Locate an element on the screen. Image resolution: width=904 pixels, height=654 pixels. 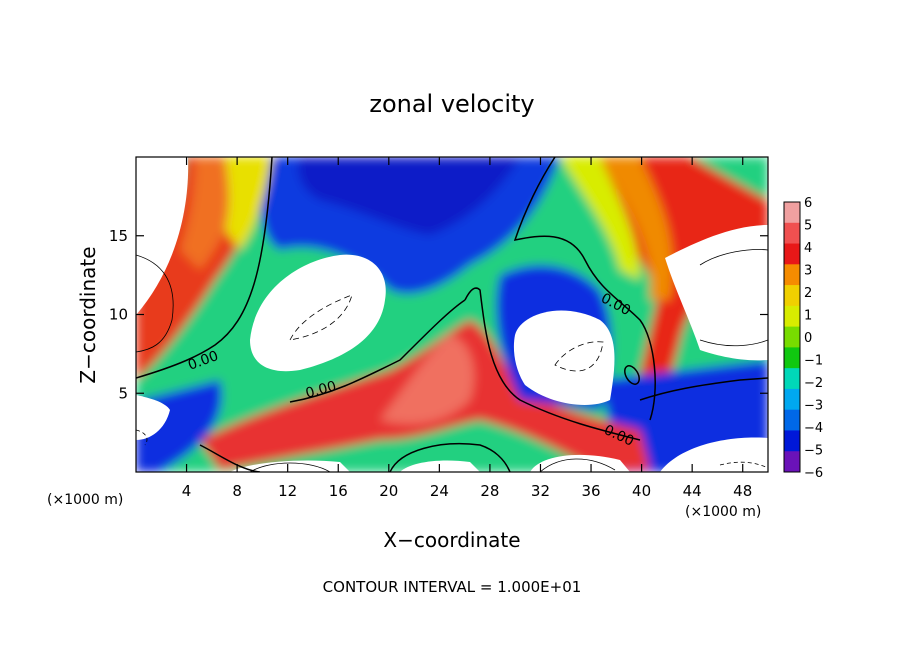
colorbar-tick-label: −3 is located at coordinates (813, 406).